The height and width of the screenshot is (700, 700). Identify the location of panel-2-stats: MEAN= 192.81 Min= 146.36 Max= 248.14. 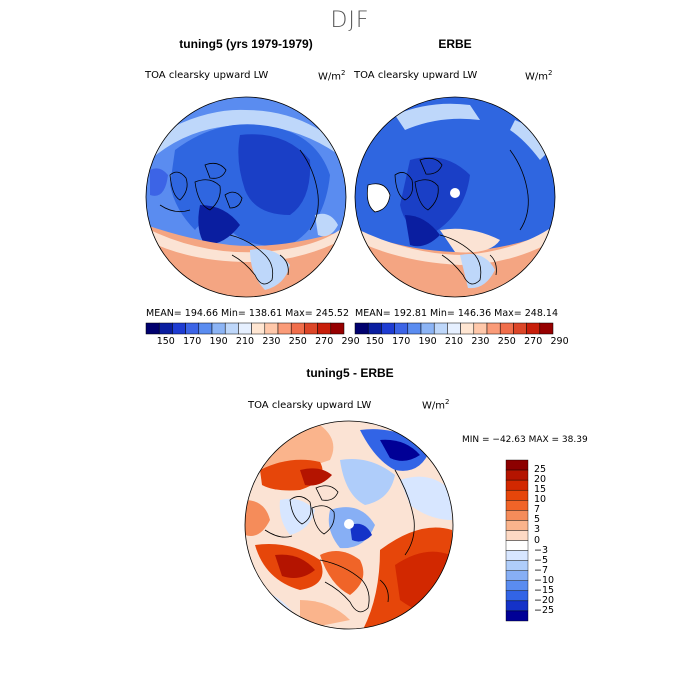
(457, 313).